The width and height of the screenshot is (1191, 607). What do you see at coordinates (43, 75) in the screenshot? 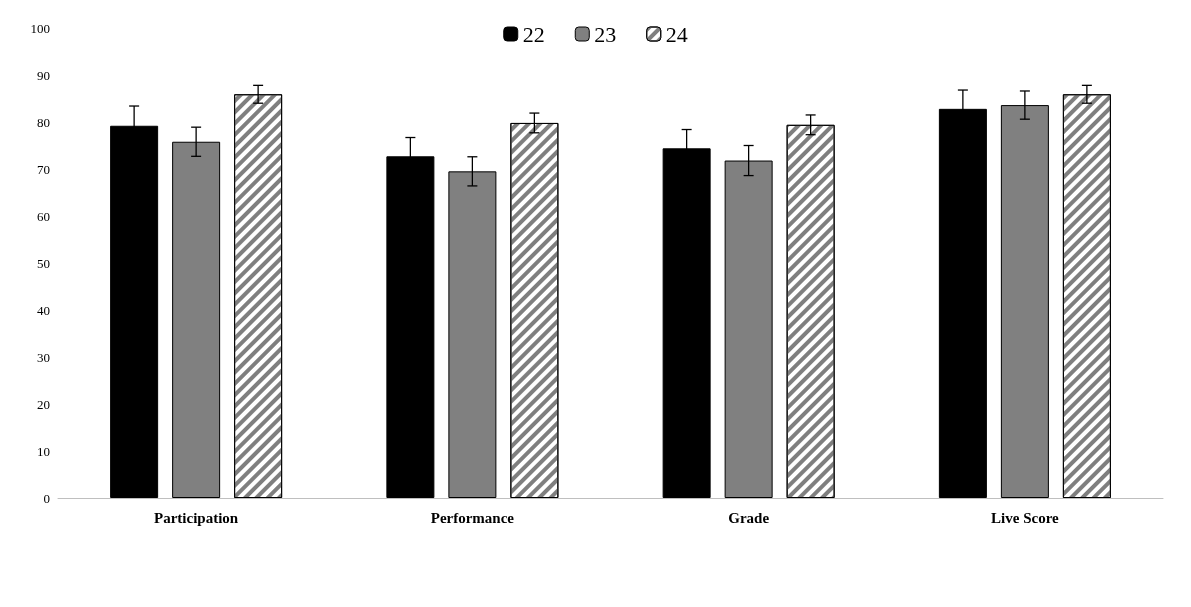
I see `y-tick-label: 90` at bounding box center [43, 75].